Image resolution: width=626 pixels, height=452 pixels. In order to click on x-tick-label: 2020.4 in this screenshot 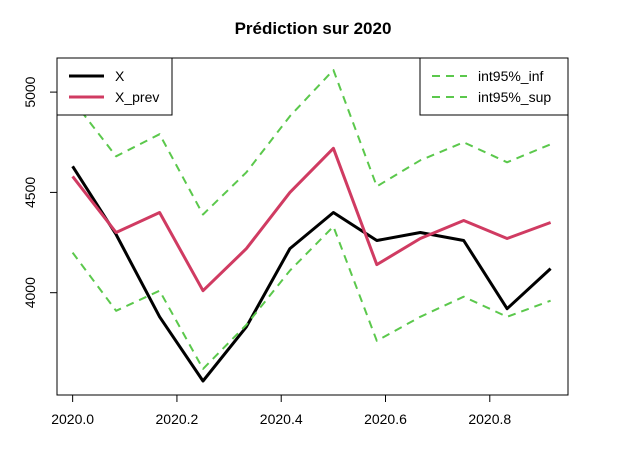, I will do `click(281, 419)`.